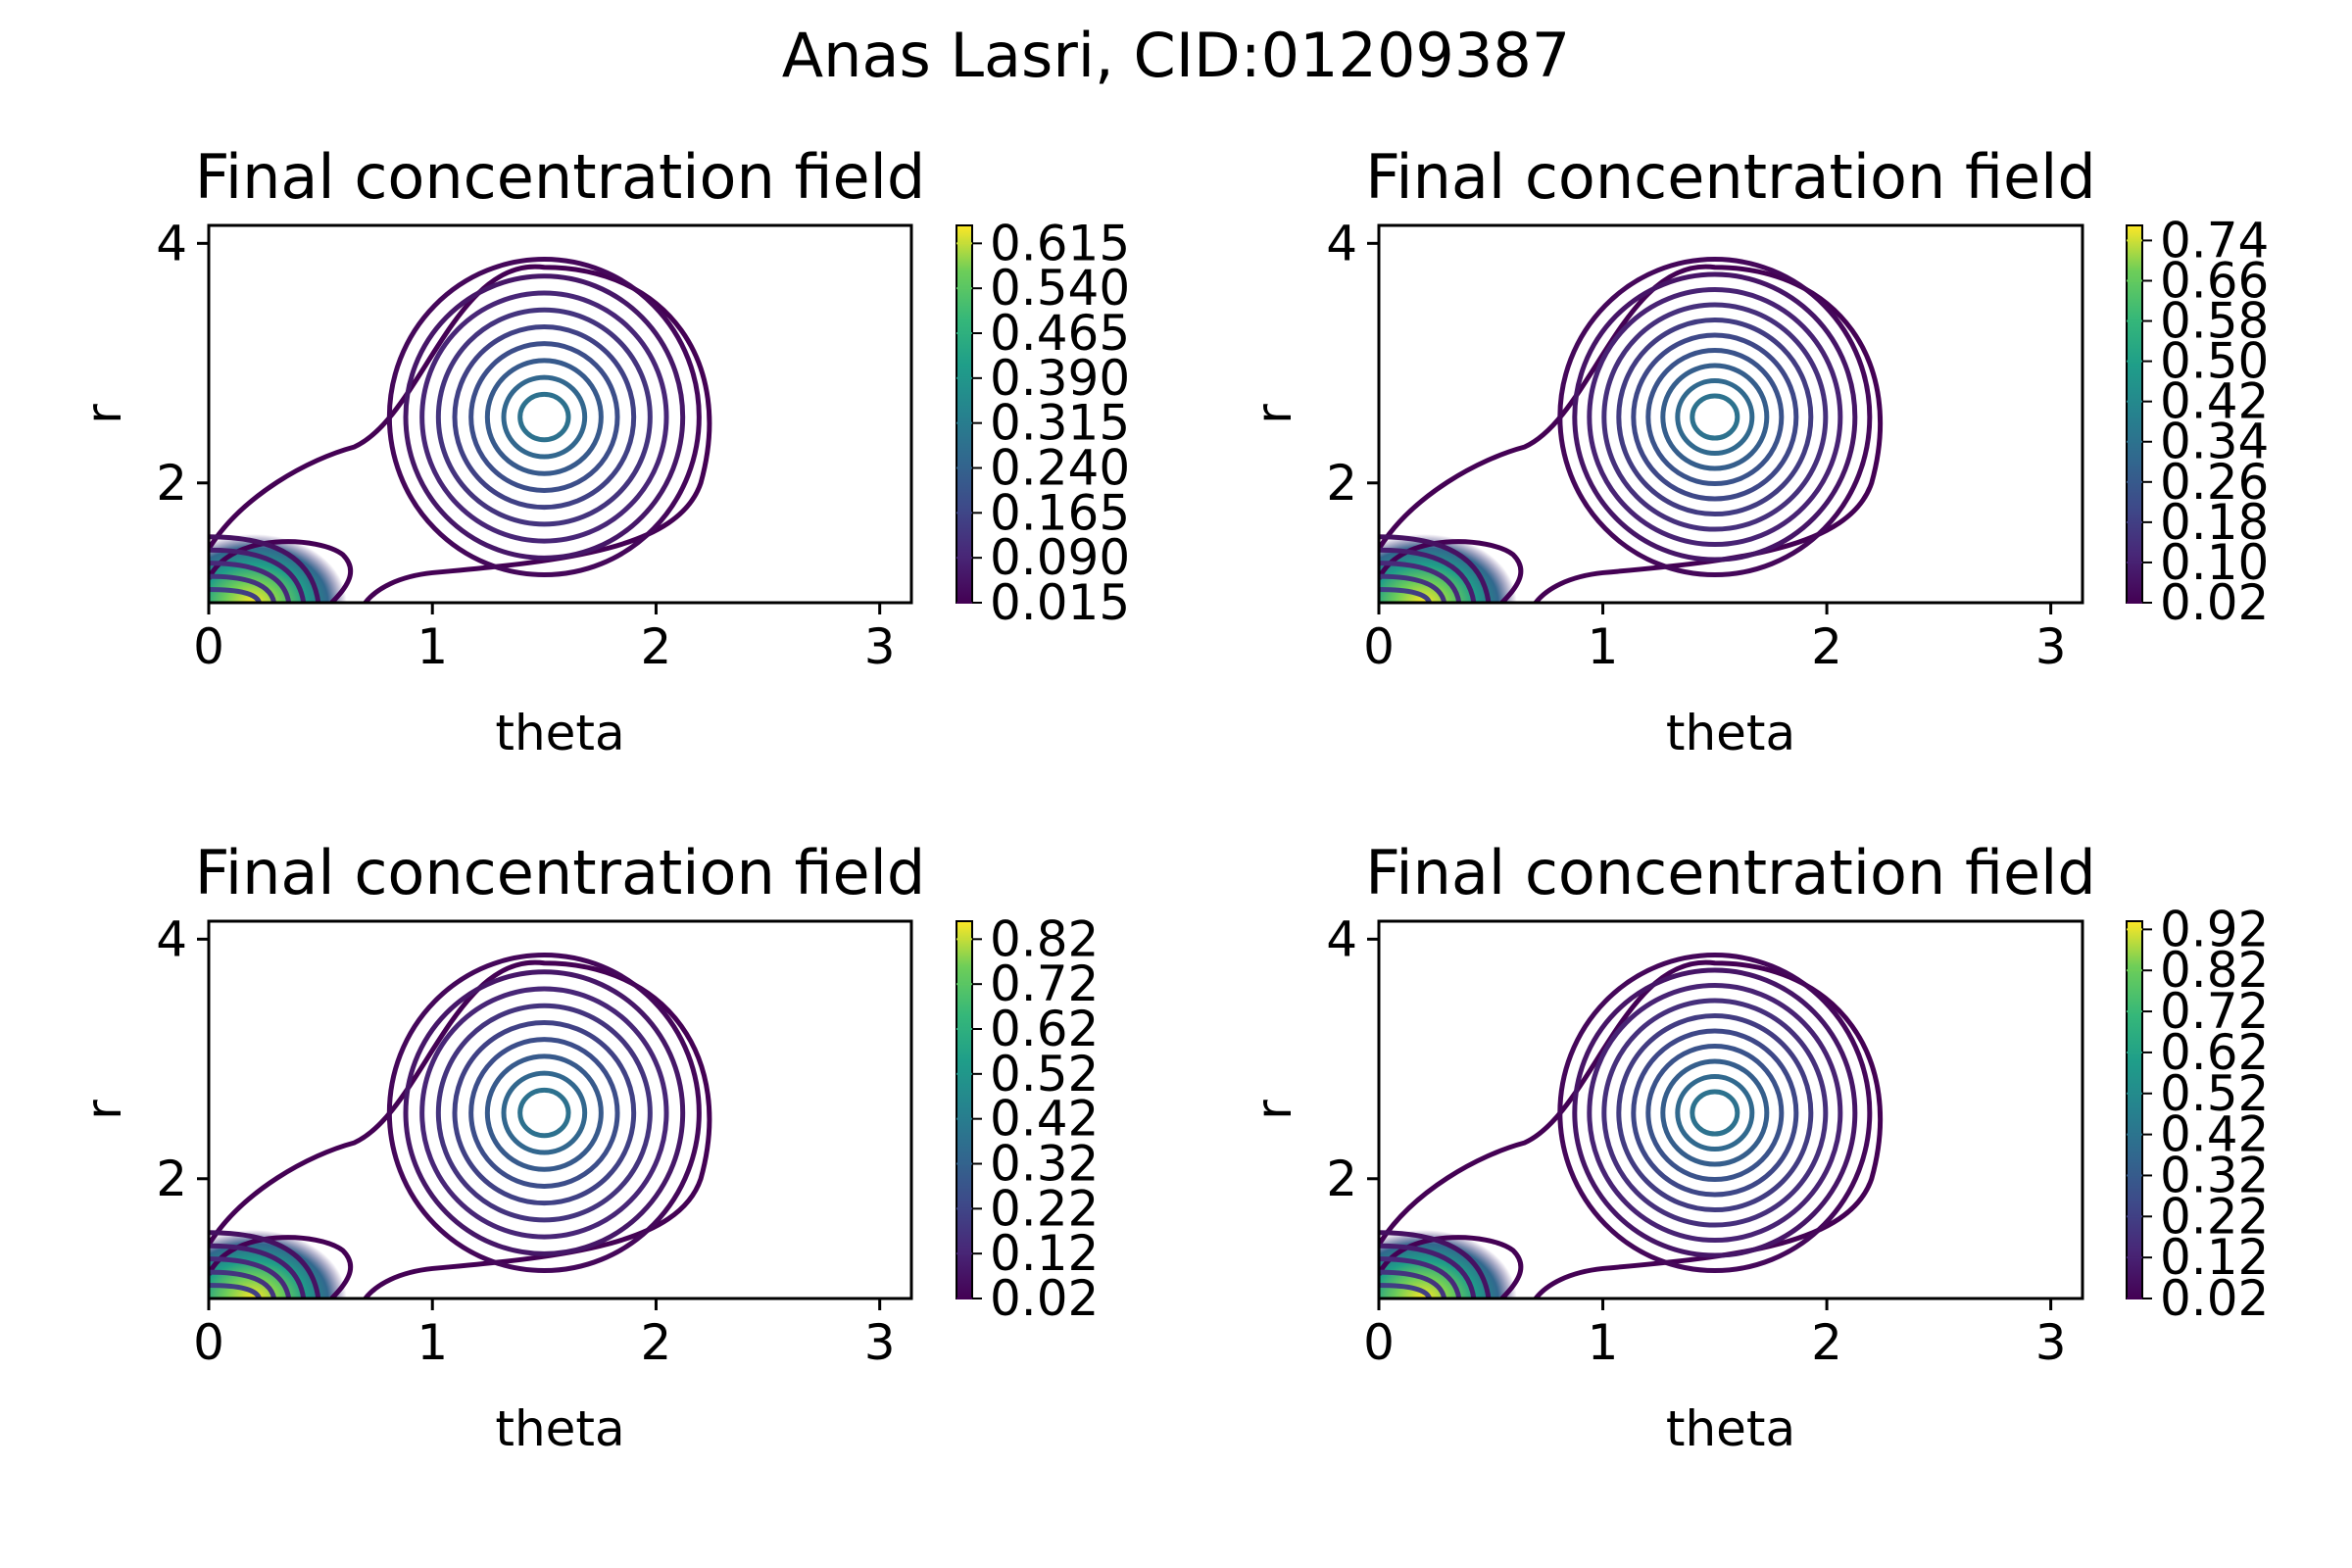  What do you see at coordinates (2214, 1011) in the screenshot?
I see `colorbar-tick-label: 0.72` at bounding box center [2214, 1011].